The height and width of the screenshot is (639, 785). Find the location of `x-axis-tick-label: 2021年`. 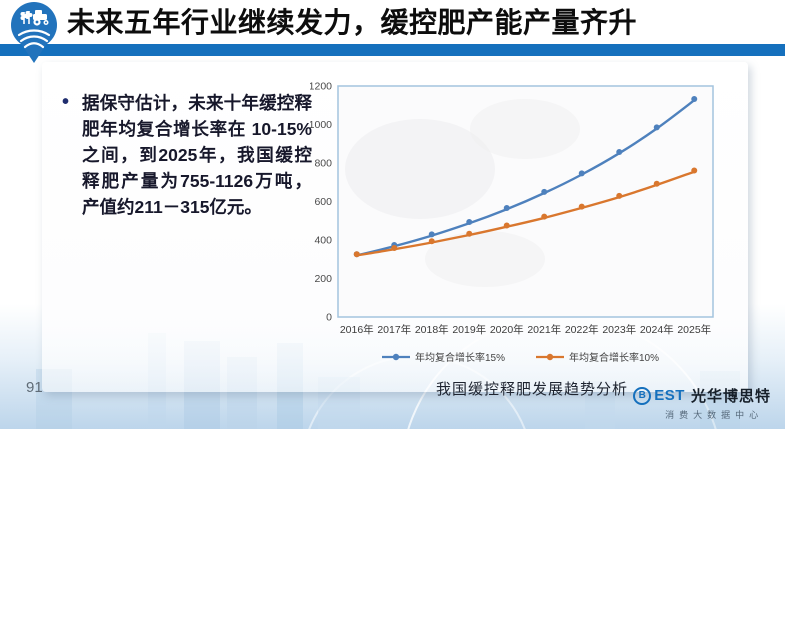

x-axis-tick-label: 2021年 is located at coordinates (544, 329).